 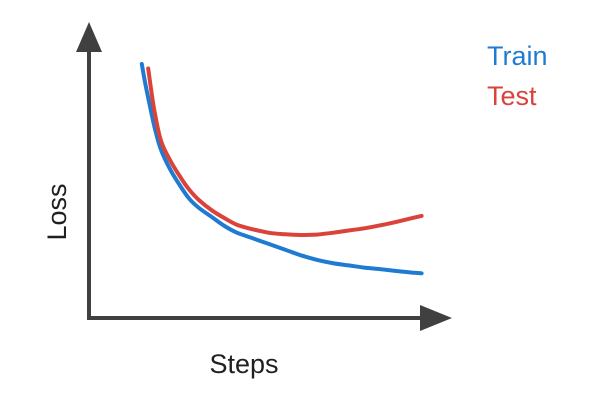 What do you see at coordinates (517, 56) in the screenshot?
I see `legend-entry-train: Train` at bounding box center [517, 56].